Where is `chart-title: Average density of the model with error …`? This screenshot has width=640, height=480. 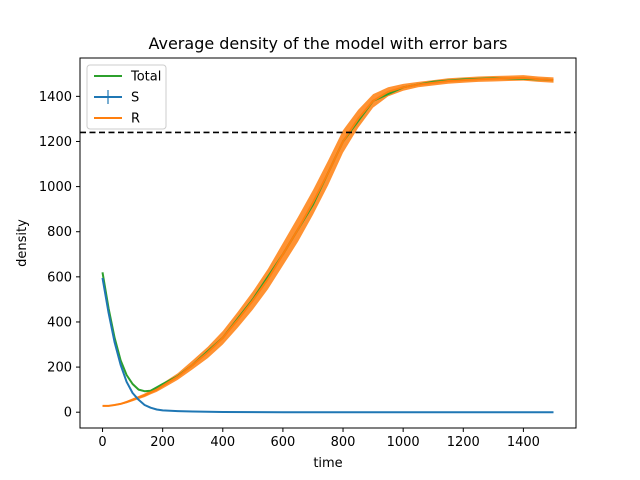
chart-title: Average density of the model with error … is located at coordinates (327, 43).